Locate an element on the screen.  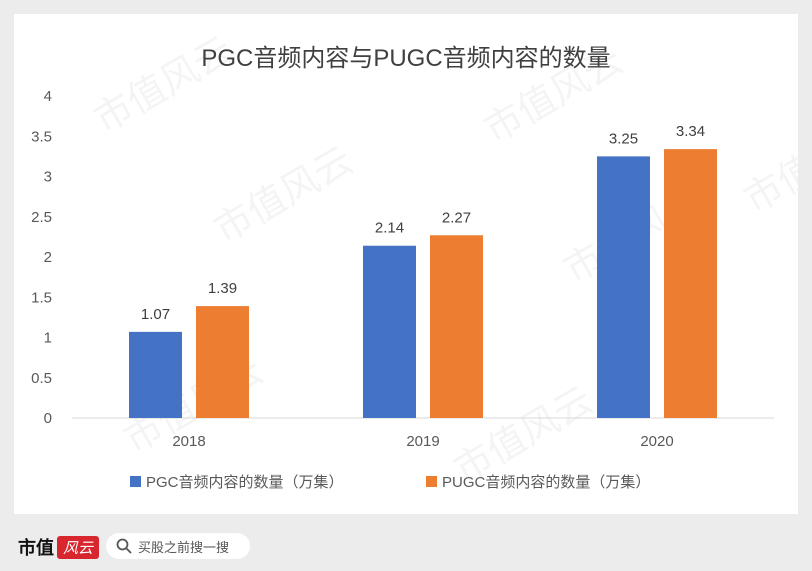
search-box: 买股之前搜一搜 is located at coordinates (178, 546).